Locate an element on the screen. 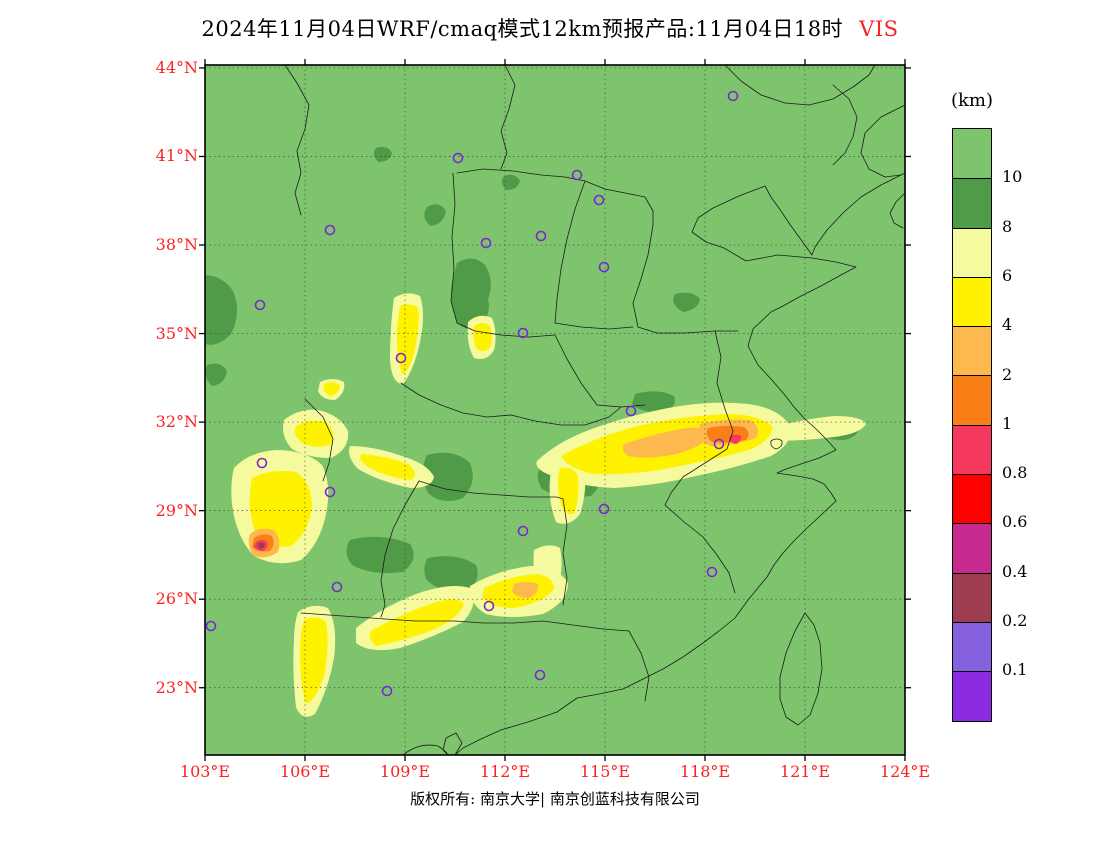  legend-label: 0.1 is located at coordinates (1015, 670).